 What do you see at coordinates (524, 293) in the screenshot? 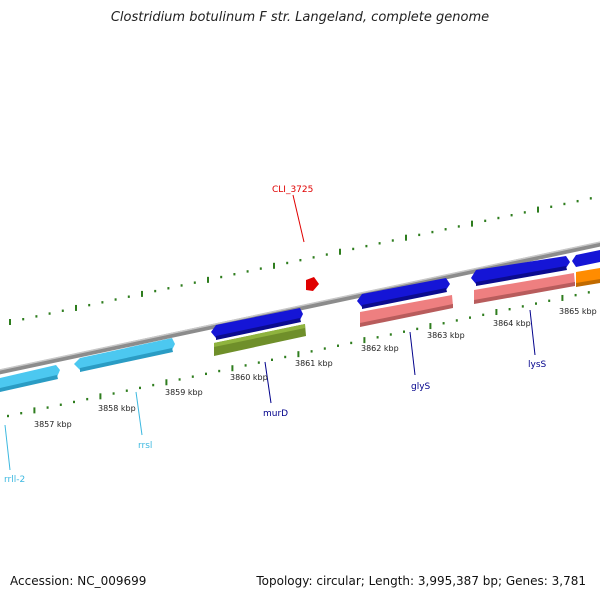
I see `rrna-feature-salmon-2-shadow` at bounding box center [524, 293].